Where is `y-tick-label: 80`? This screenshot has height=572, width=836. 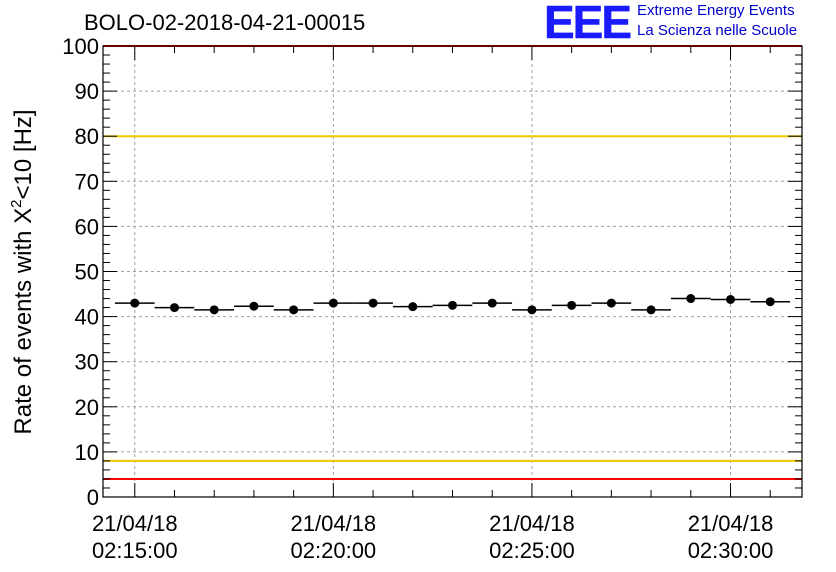 y-tick-label: 80 is located at coordinates (87, 136).